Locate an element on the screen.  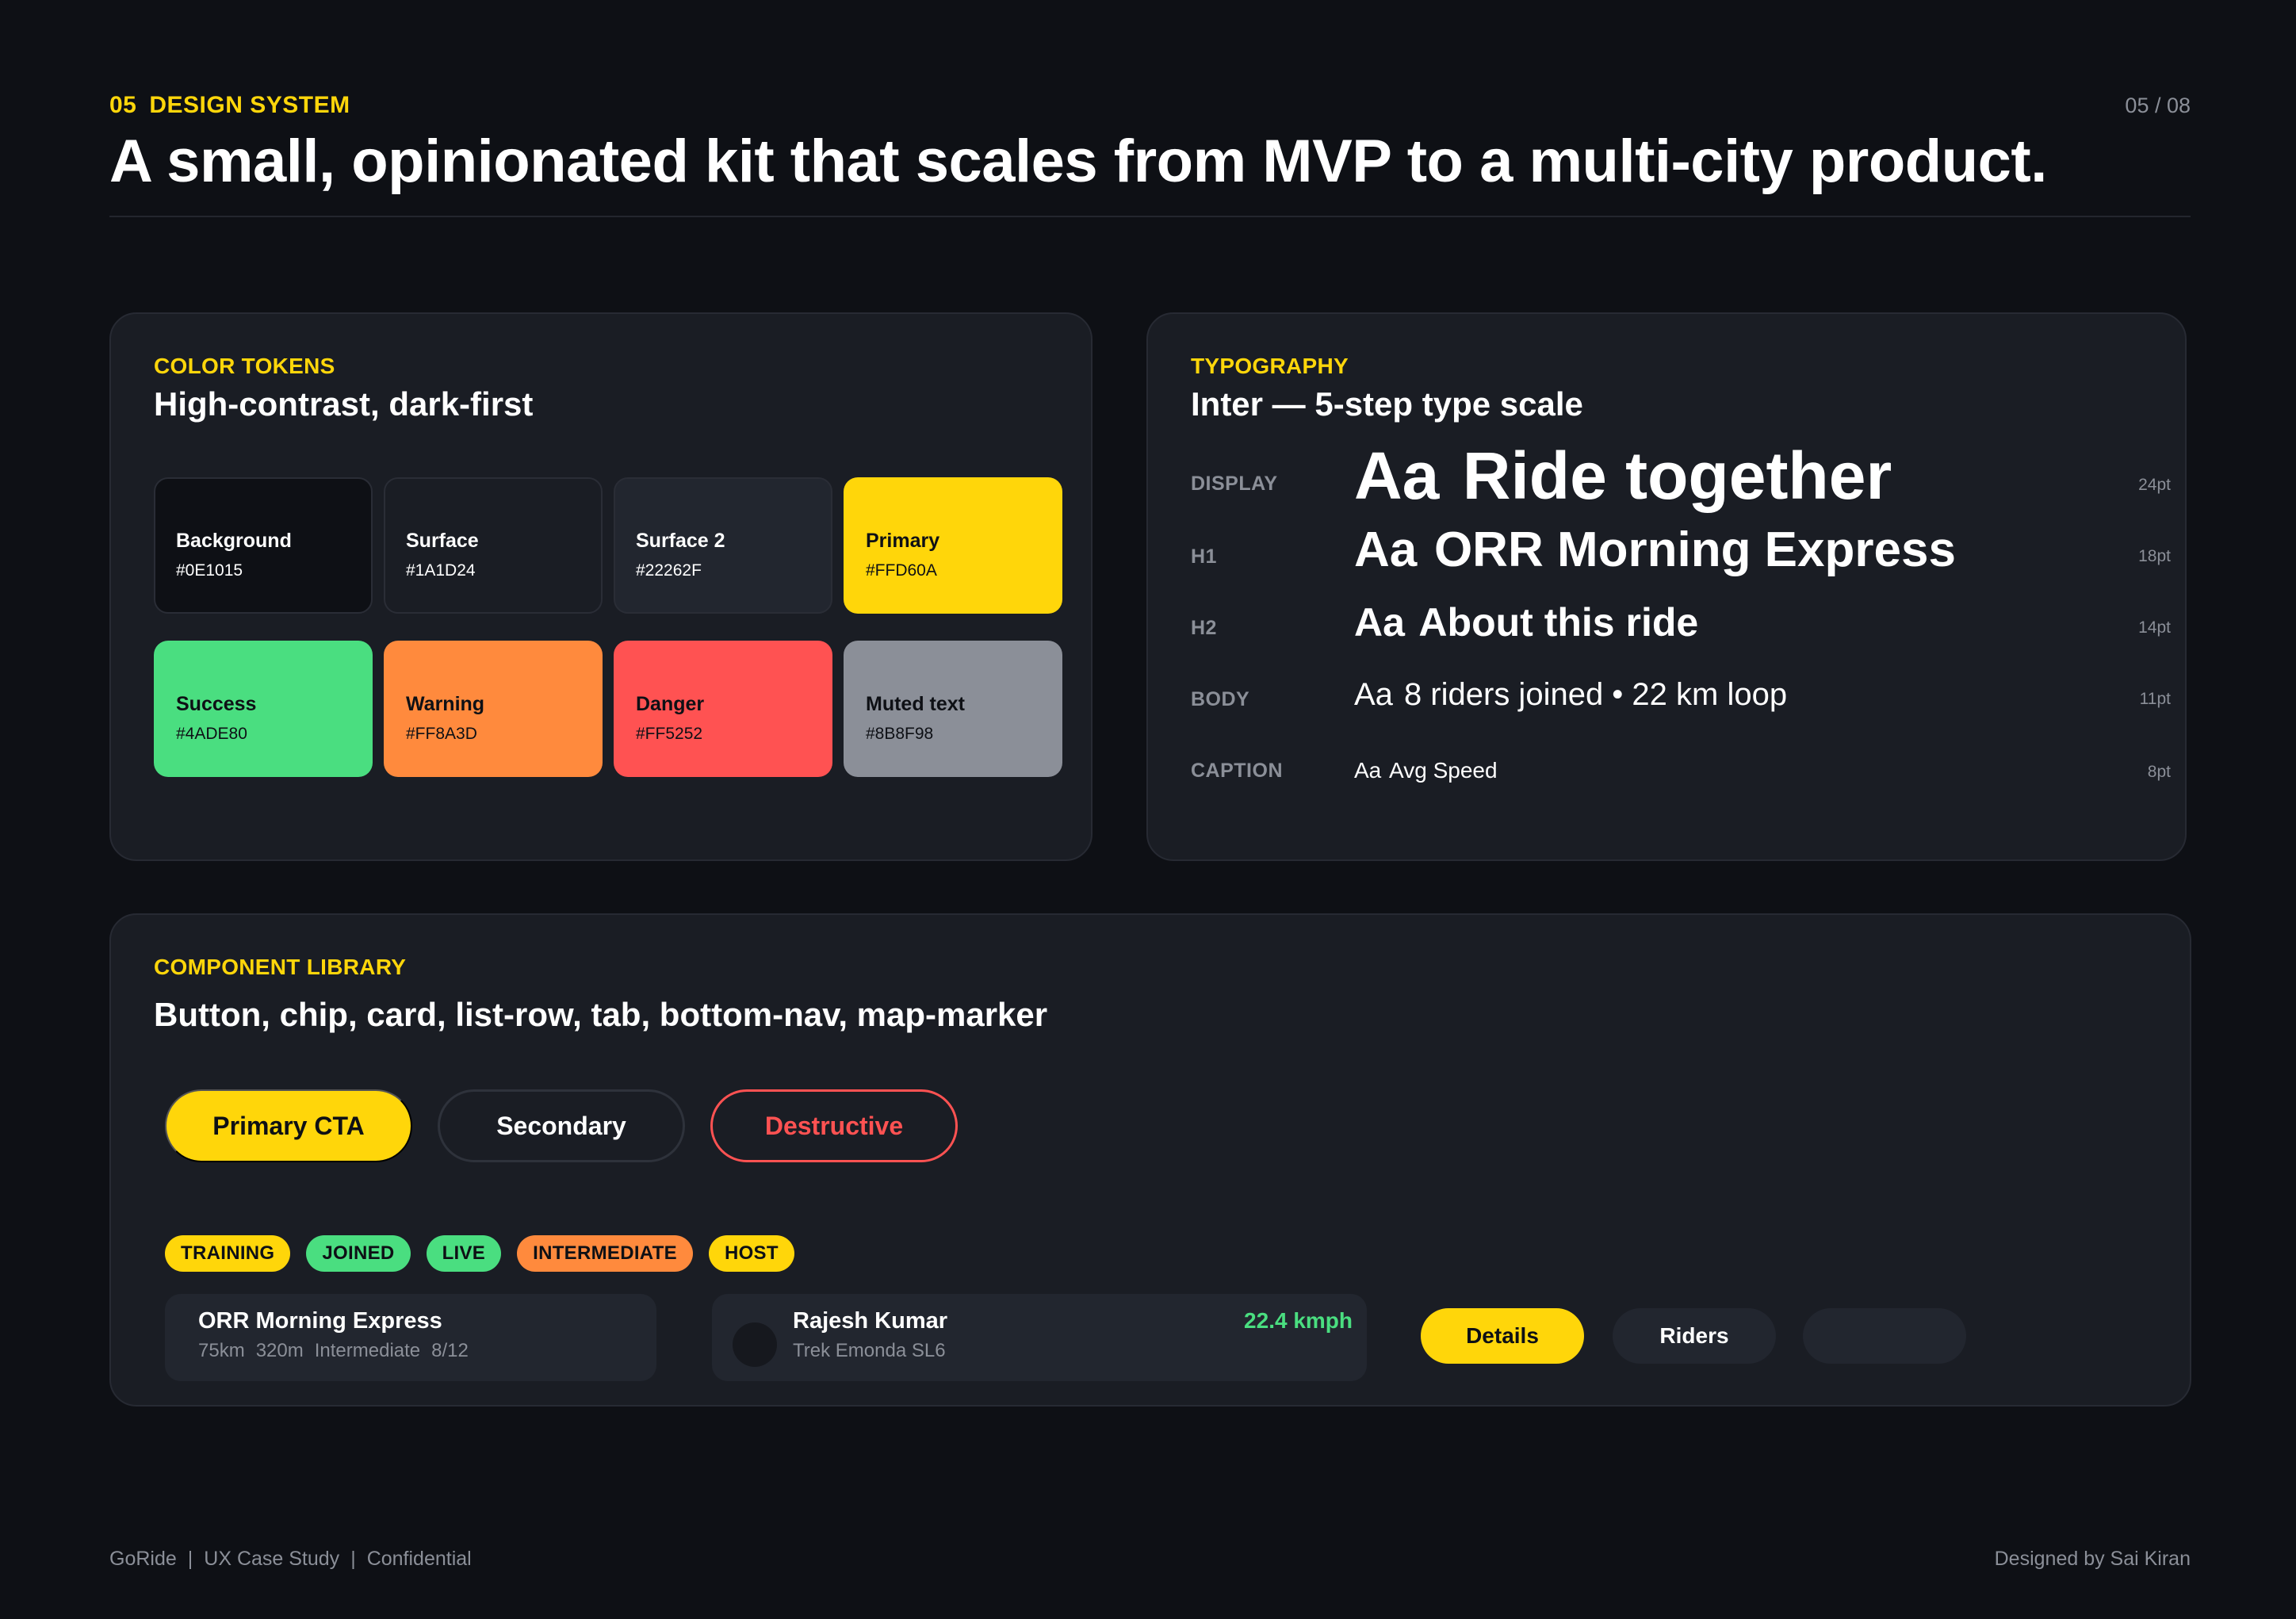
swatch-hex: #FF8A3D is located at coordinates (441, 734).